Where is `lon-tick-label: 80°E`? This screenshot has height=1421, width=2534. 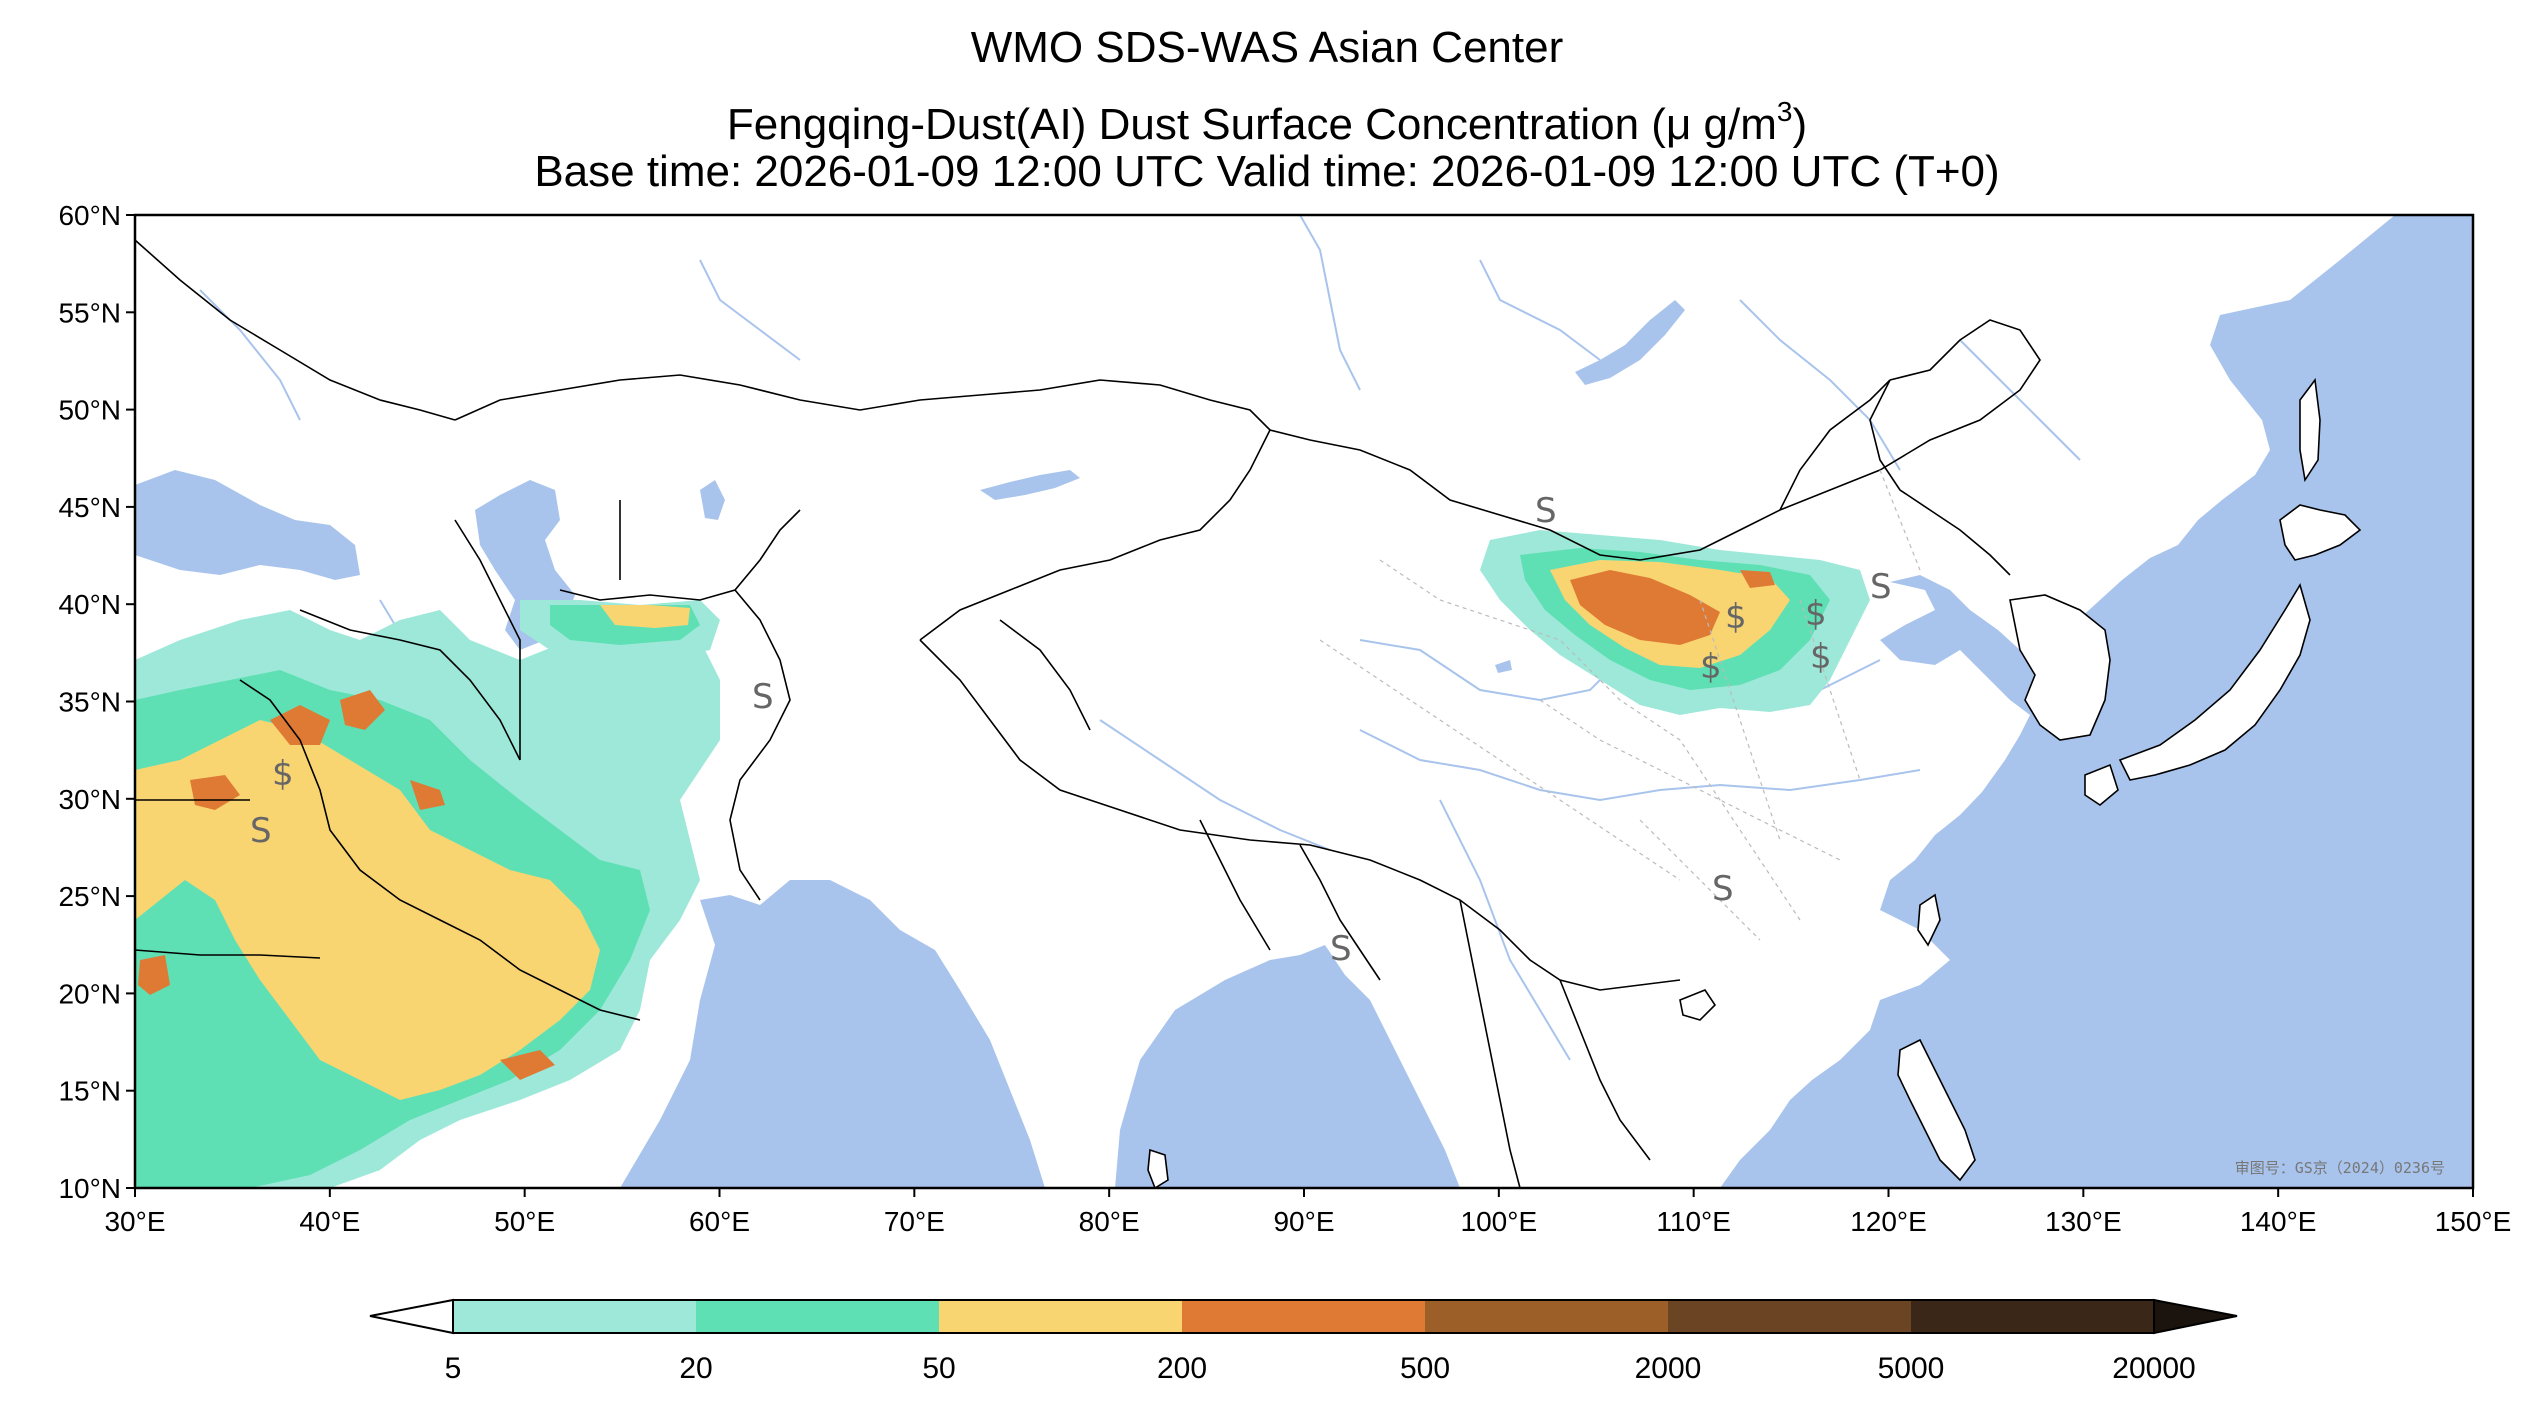
lon-tick-label: 80°E is located at coordinates (1109, 1221).